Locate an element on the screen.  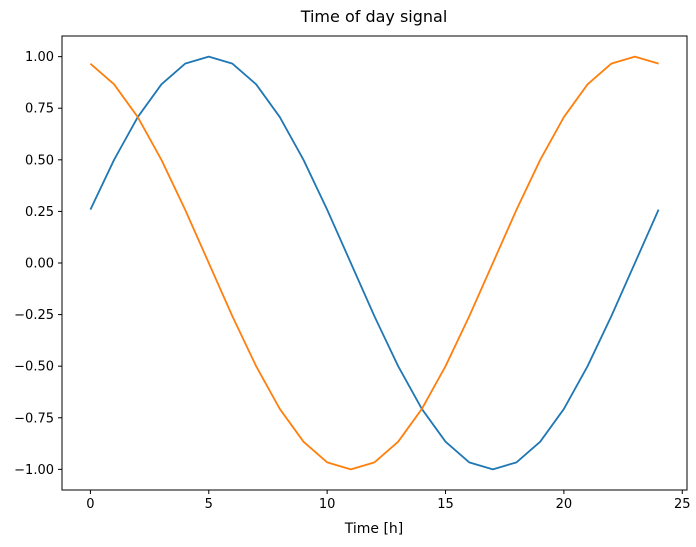
y-tick-label: 0.50 is located at coordinates (39, 160).